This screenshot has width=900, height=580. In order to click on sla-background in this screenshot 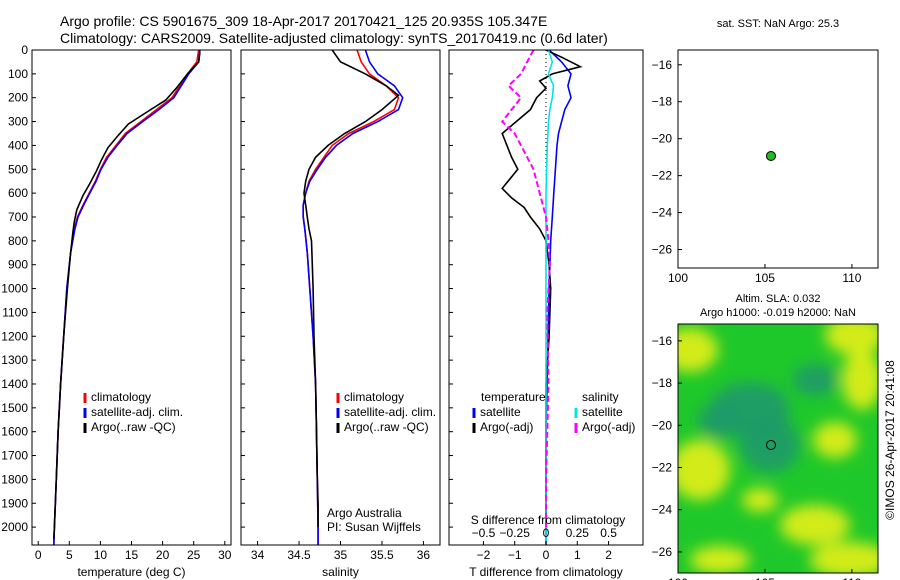, I will do `click(778, 448)`.